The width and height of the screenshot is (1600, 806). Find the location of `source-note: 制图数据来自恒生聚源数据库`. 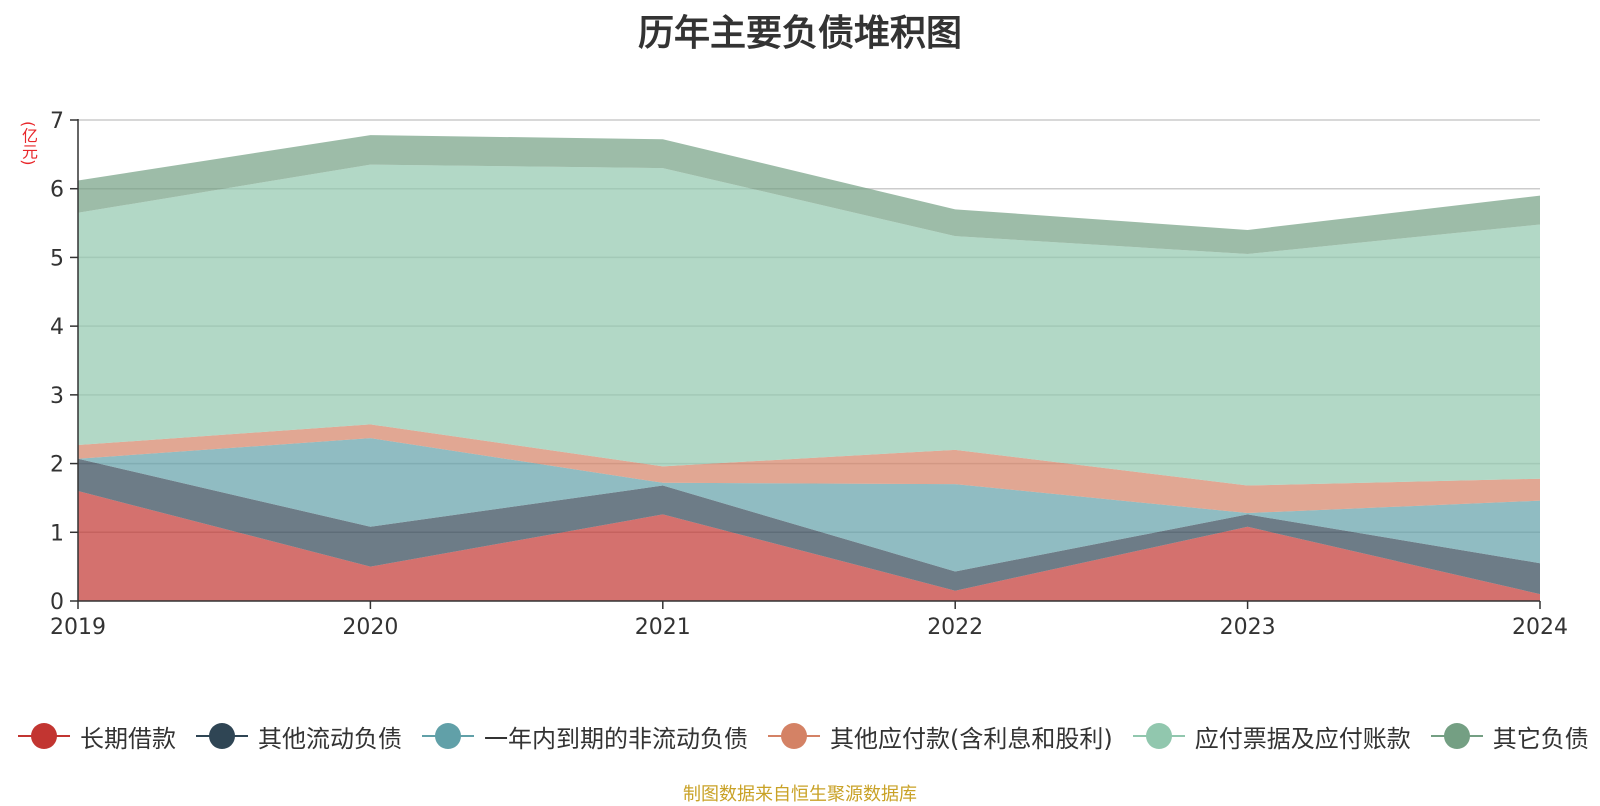

source-note: 制图数据来自恒生聚源数据库 is located at coordinates (800, 794).